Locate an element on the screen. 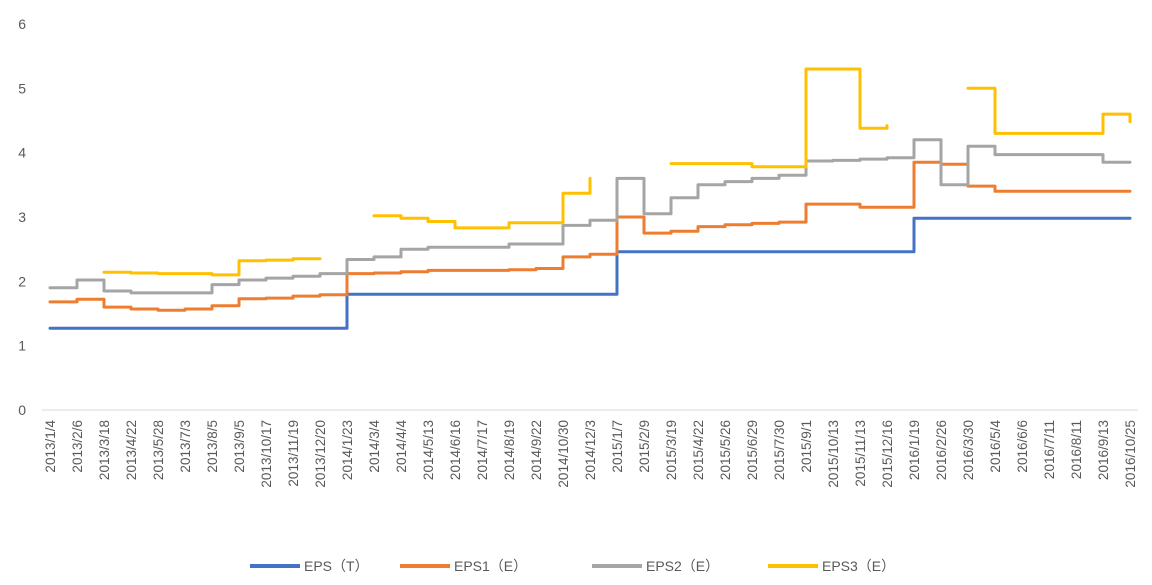 This screenshot has height=585, width=1152. y-tick-label: 1 is located at coordinates (22, 346).